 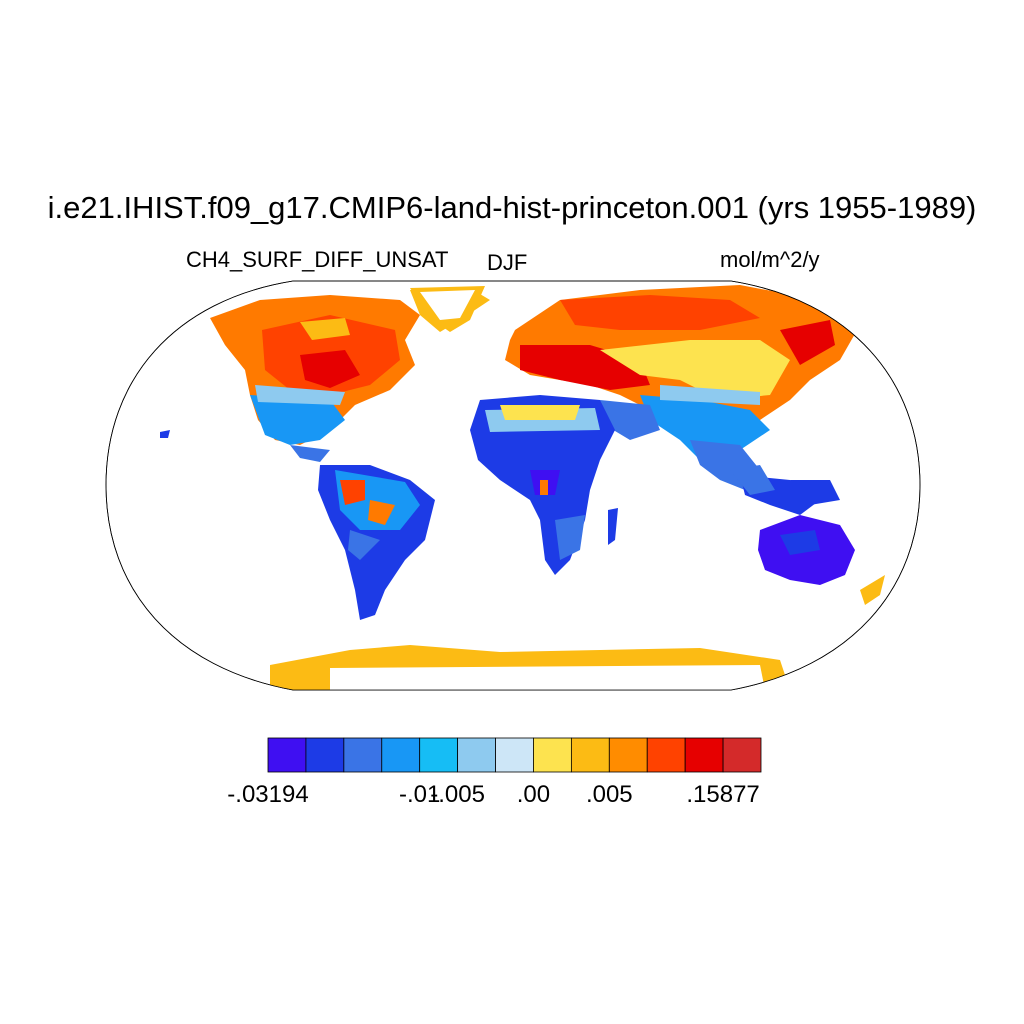 I want to click on units-label: mol/m^2/y, so click(x=770, y=259).